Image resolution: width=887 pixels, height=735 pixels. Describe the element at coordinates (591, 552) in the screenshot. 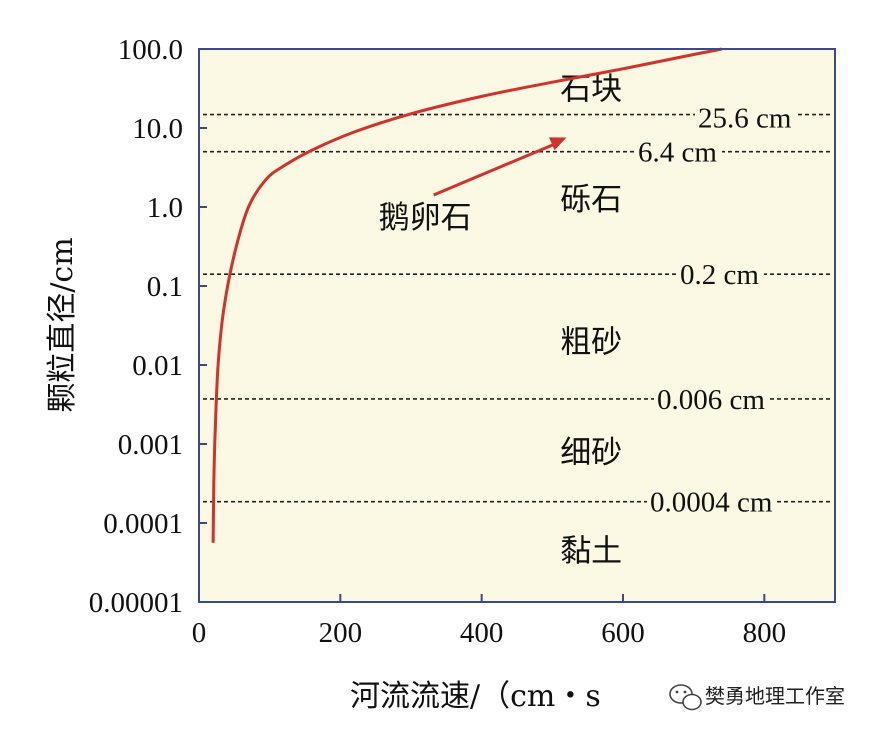

I see `region-label: 黏土` at that location.